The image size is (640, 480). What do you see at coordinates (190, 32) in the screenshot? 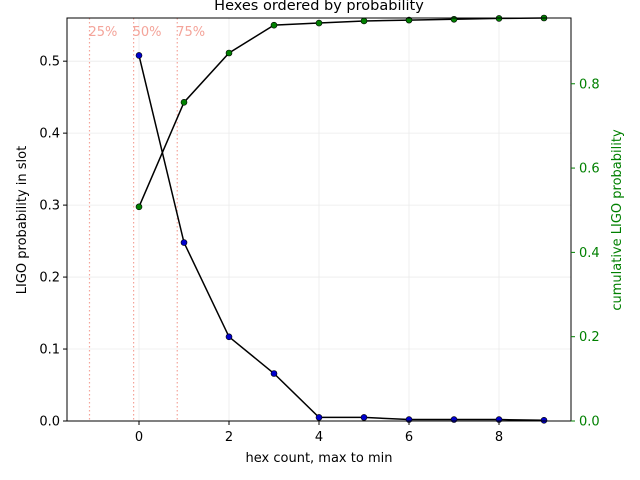
I see `quantile-label: 75%` at bounding box center [190, 32].